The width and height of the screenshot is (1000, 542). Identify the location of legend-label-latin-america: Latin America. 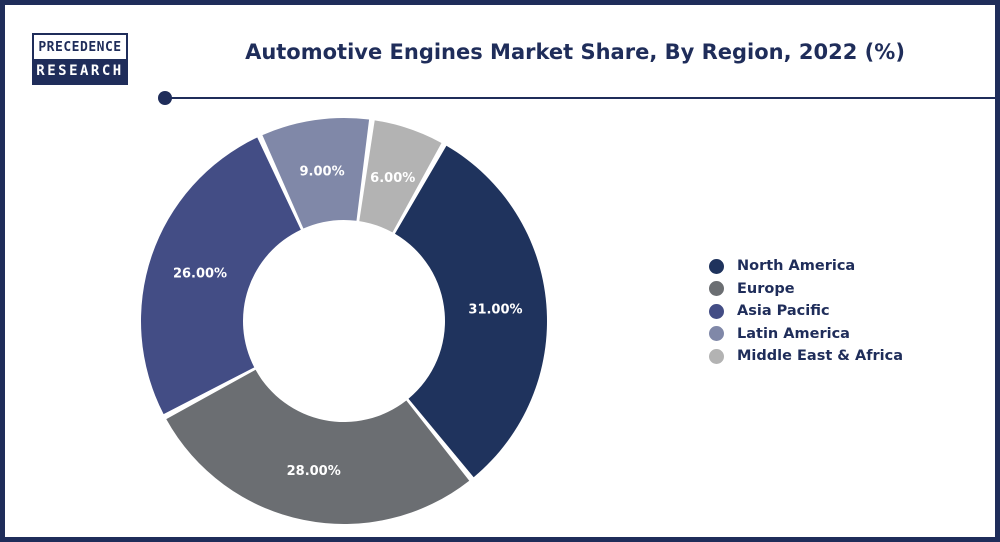
(793, 333).